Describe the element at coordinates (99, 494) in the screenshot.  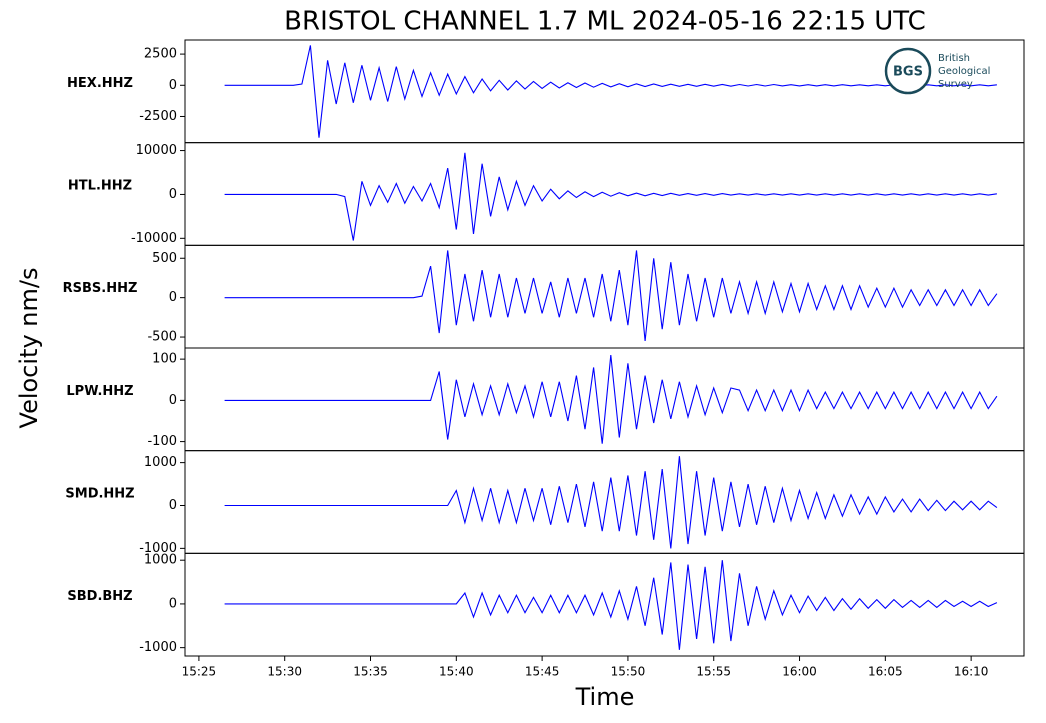
I see `station-label: SMD.HHZ` at that location.